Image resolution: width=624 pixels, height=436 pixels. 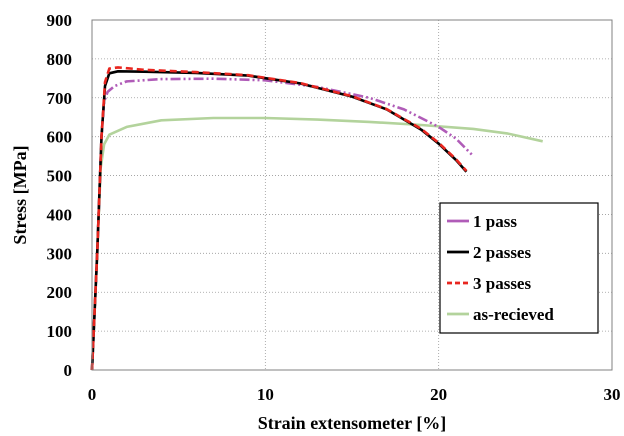 What do you see at coordinates (20, 194) in the screenshot?
I see `y-axis-title: Stress [MPa]` at bounding box center [20, 194].